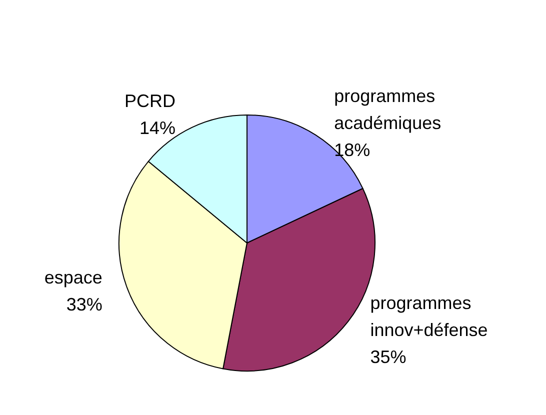 The image size is (546, 415). I want to click on slice-label: programmes innov+défense, so click(429, 316).